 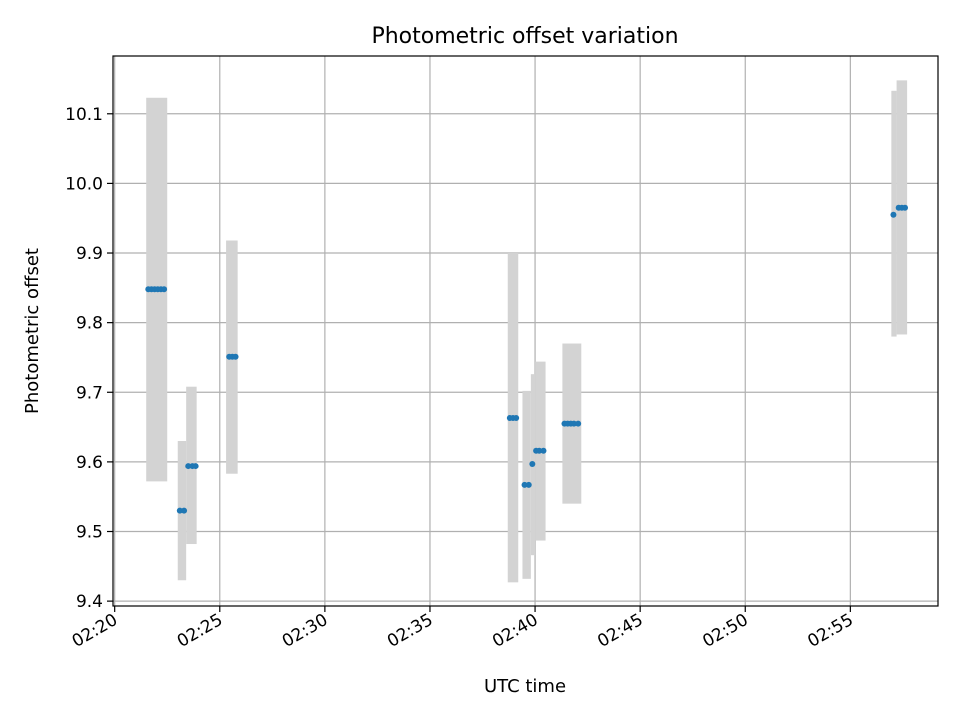 I want to click on y-tick-label: 10.0, so click(x=84, y=184).